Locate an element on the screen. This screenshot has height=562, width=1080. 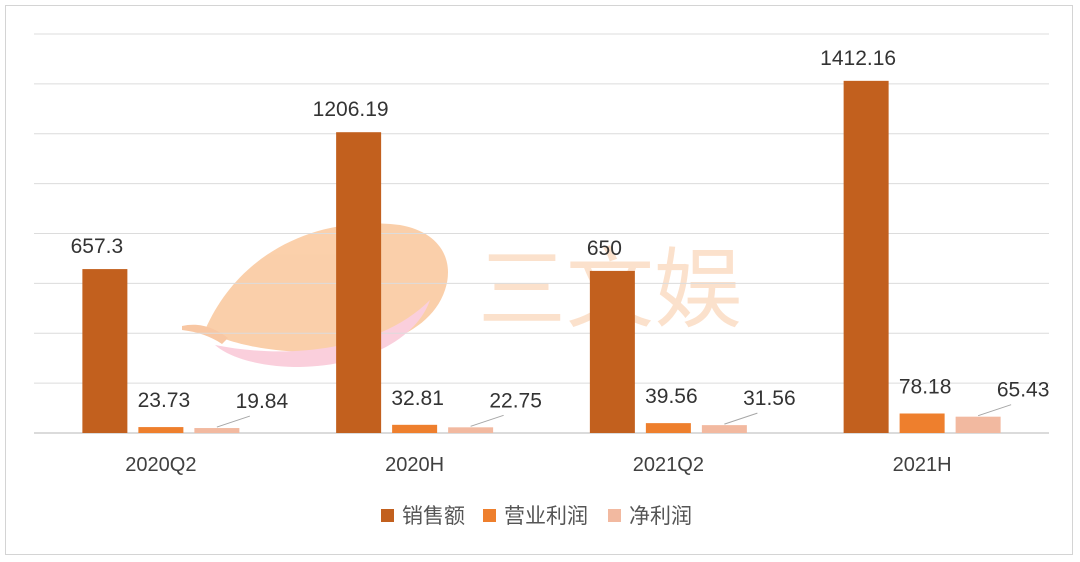
legend: 销售额 营业利润 净利润 is located at coordinates (536, 516).